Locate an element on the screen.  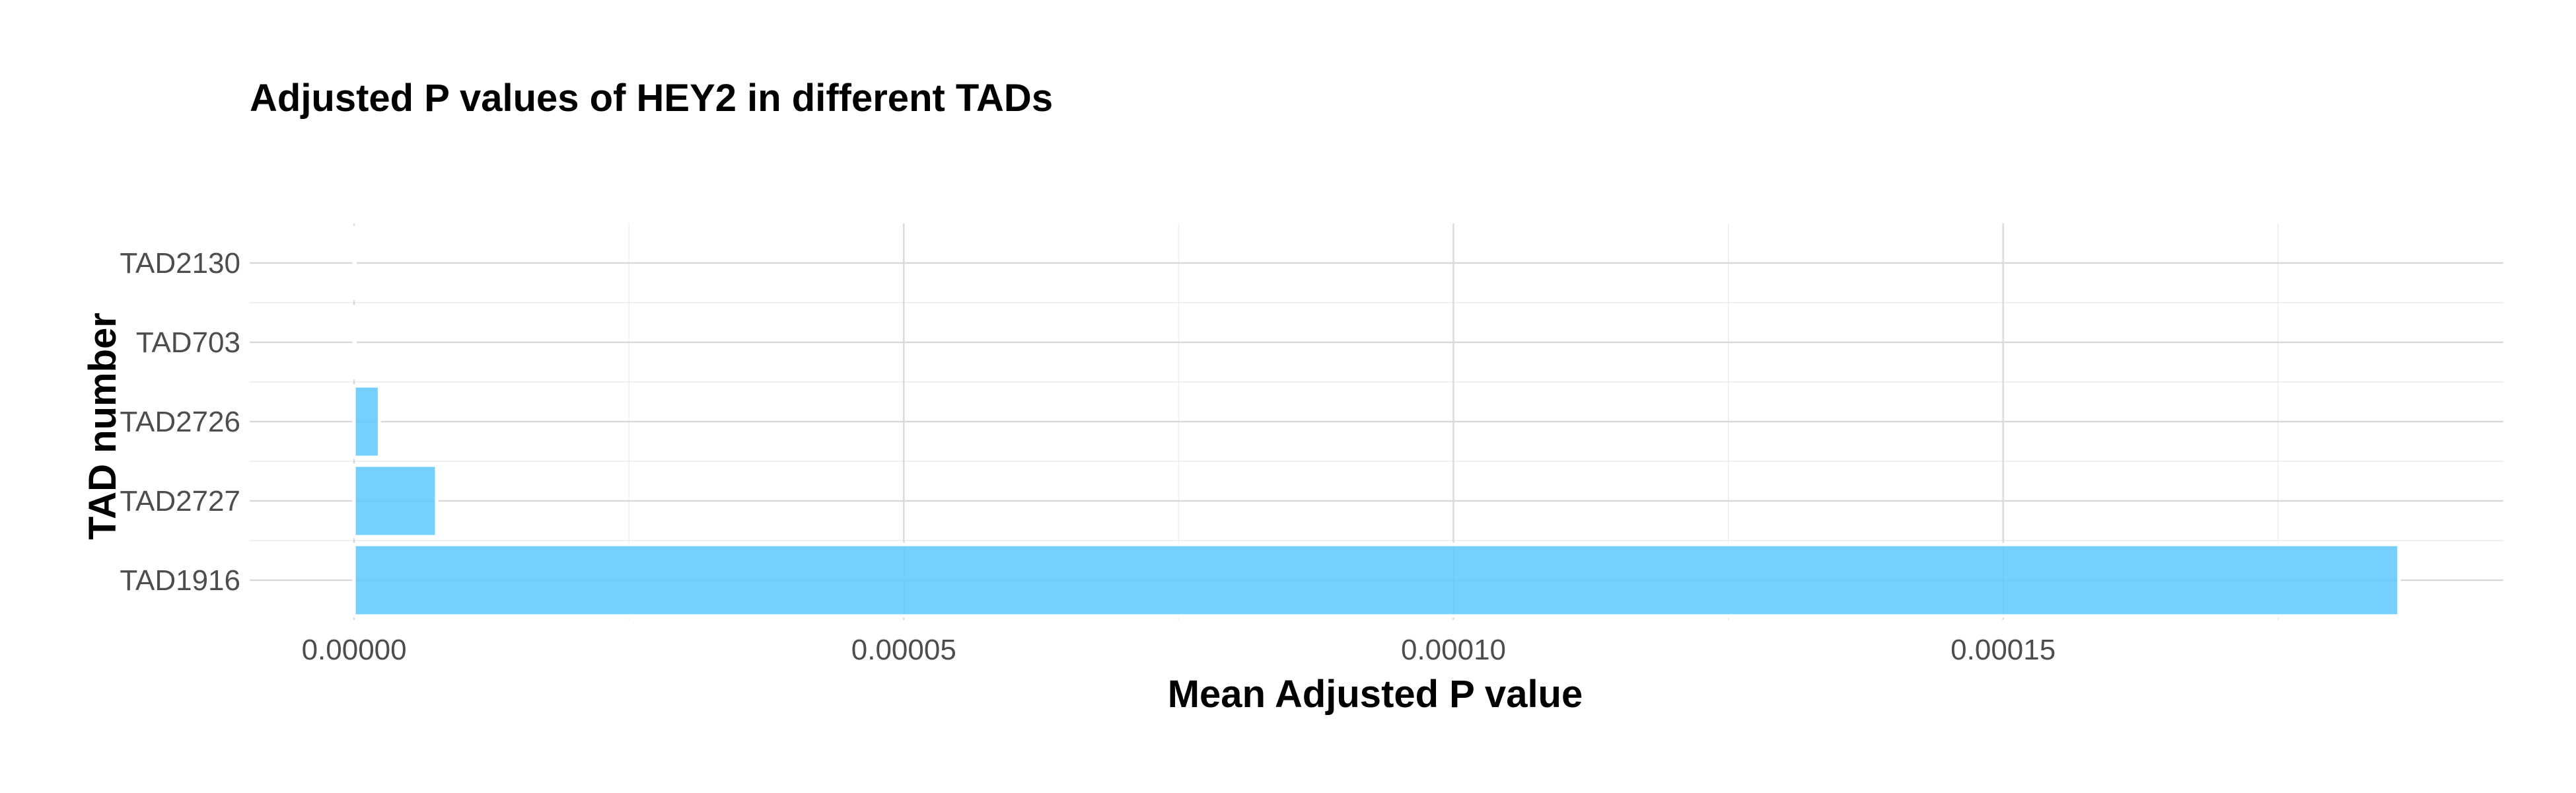
x-tick-label: 0.00005 is located at coordinates (904, 650).